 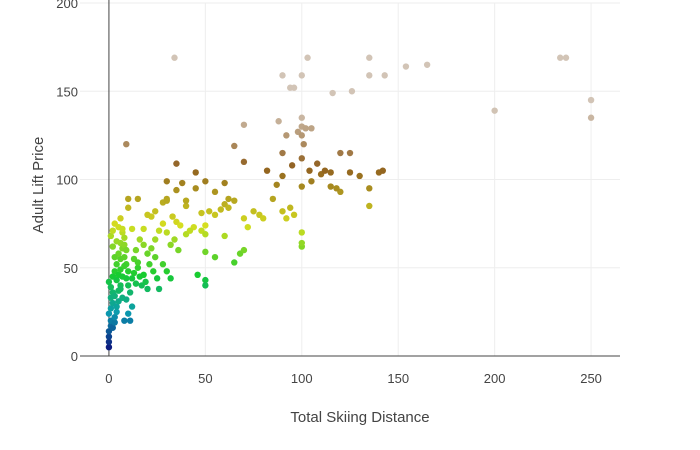 I want to click on y-tick-label: 150, so click(x=67, y=91).